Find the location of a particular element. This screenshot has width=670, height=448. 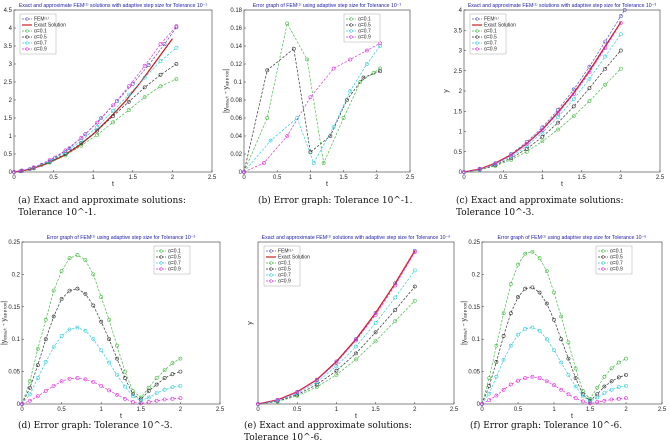

y-tick-label: 1.5 is located at coordinates (458, 112).